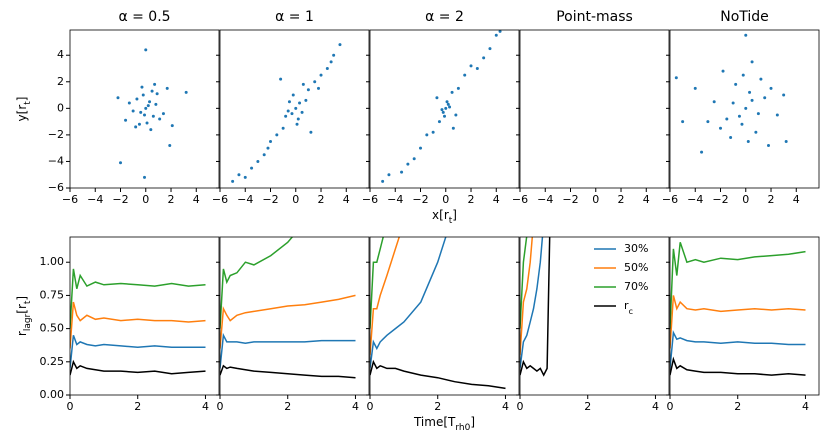  I want to click on y-tick-label: 2, so click(60, 81).